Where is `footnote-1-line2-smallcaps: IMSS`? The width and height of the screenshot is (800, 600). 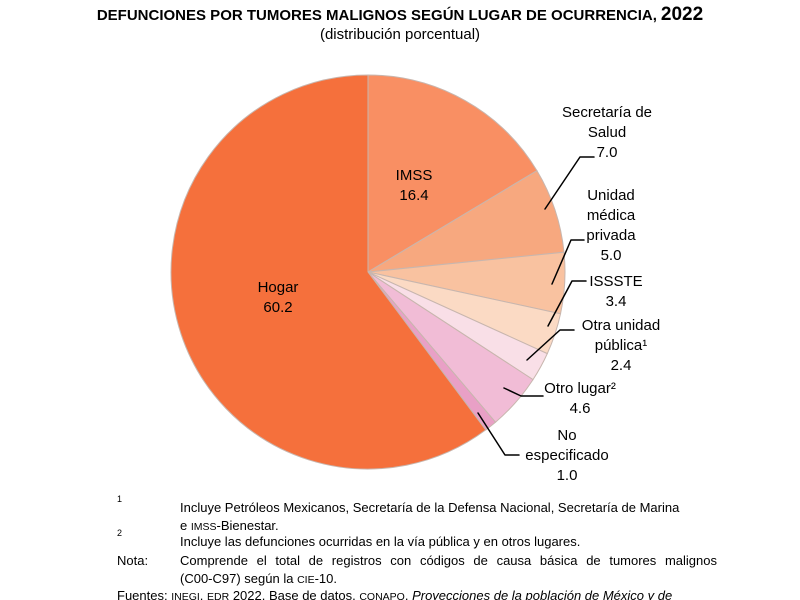
footnote-1-line2-smallcaps: IMSS is located at coordinates (203, 526).